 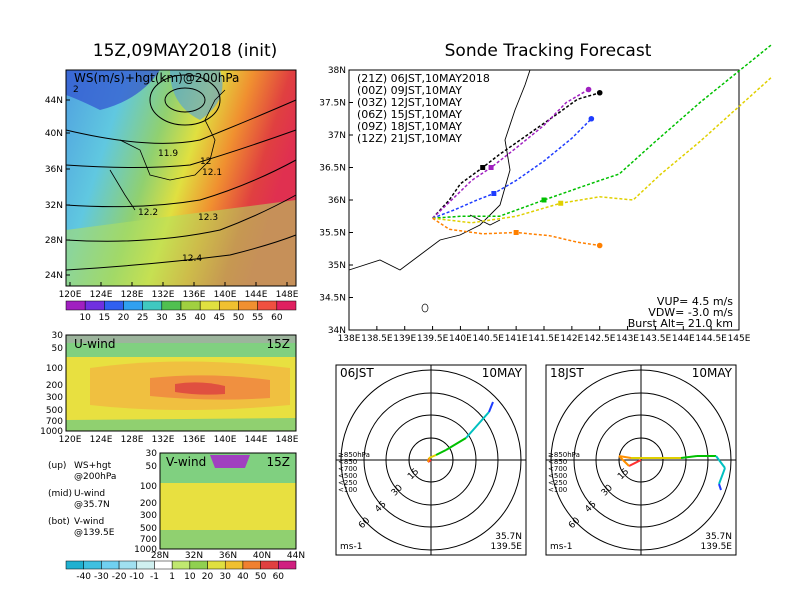 I want to click on lat-tick: 32N, so click(x=54, y=206).